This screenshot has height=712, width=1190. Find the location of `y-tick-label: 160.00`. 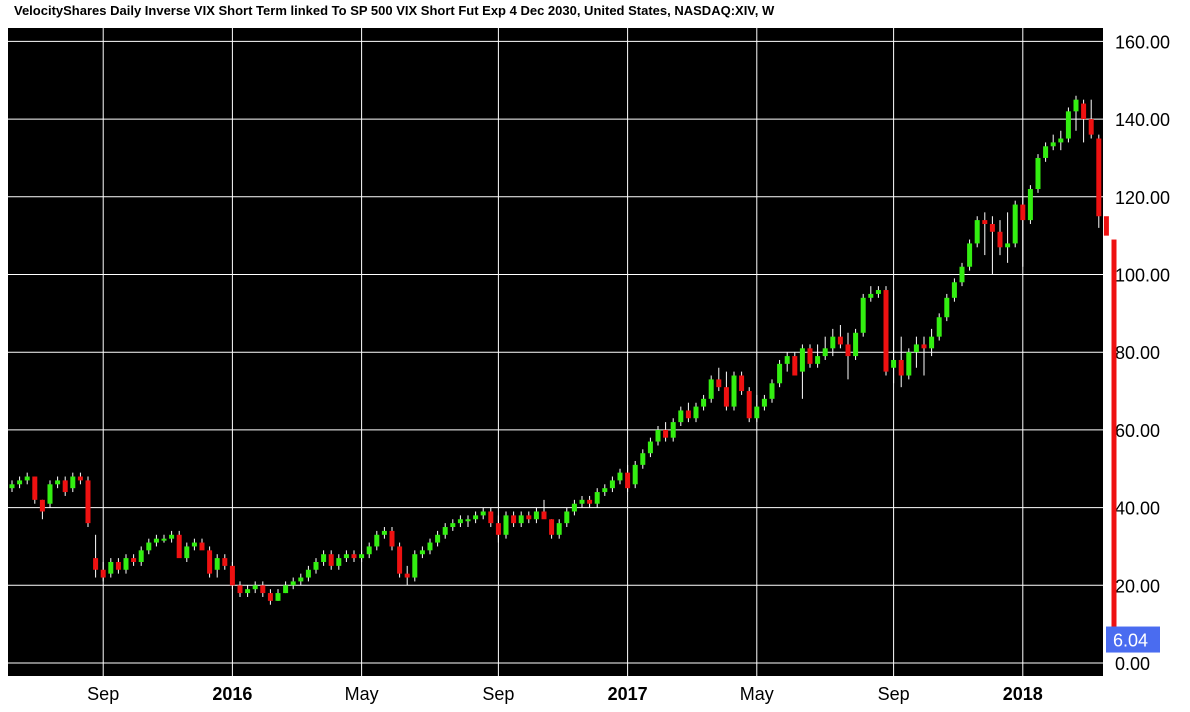

y-tick-label: 160.00 is located at coordinates (1142, 42).